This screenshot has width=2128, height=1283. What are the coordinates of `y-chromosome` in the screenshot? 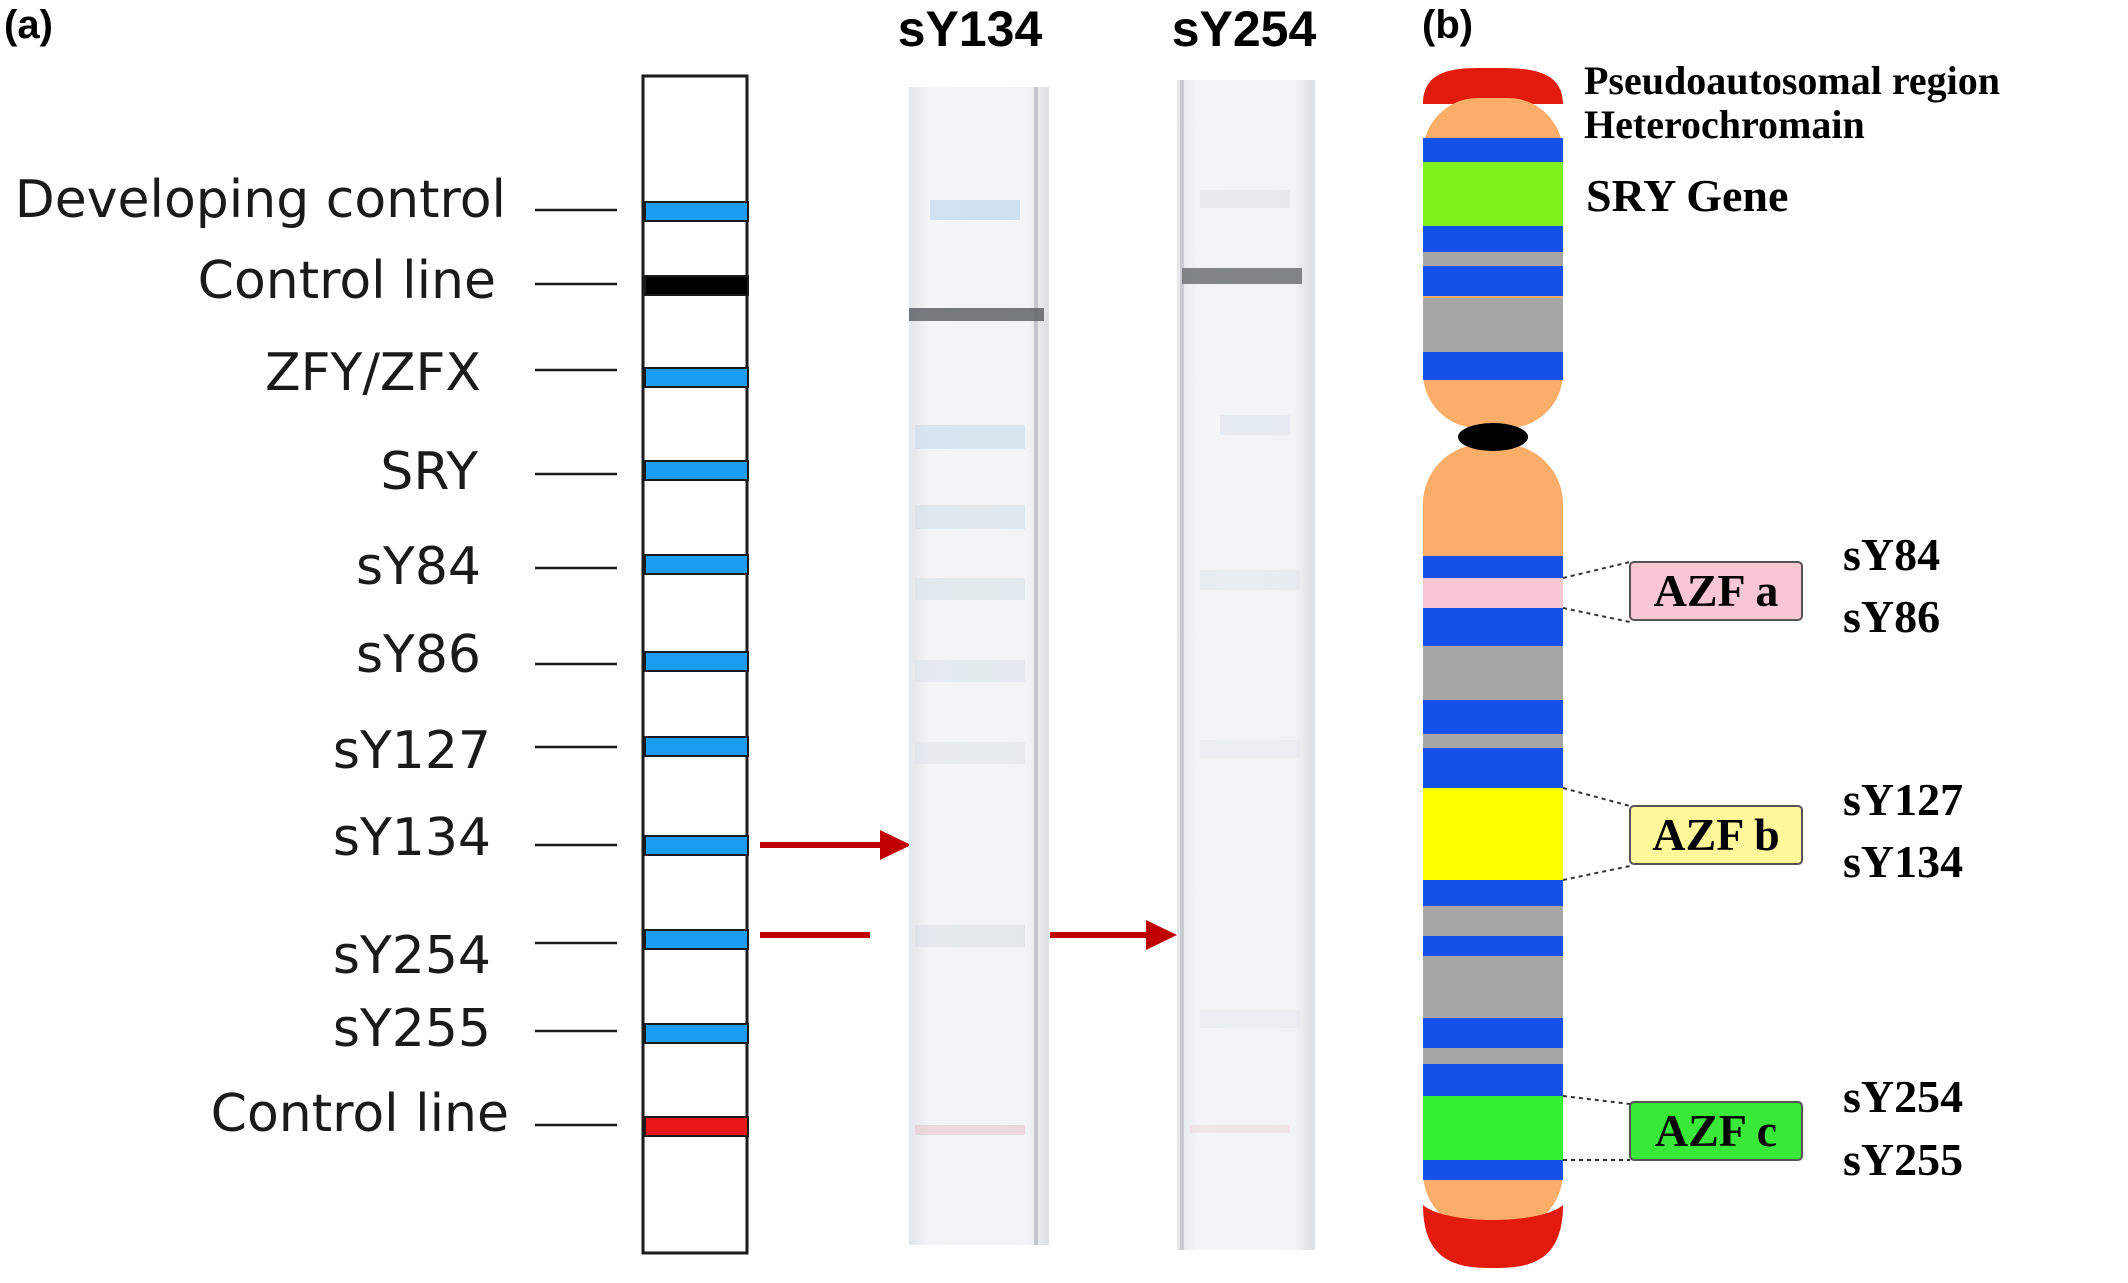 It's located at (1493, 667).